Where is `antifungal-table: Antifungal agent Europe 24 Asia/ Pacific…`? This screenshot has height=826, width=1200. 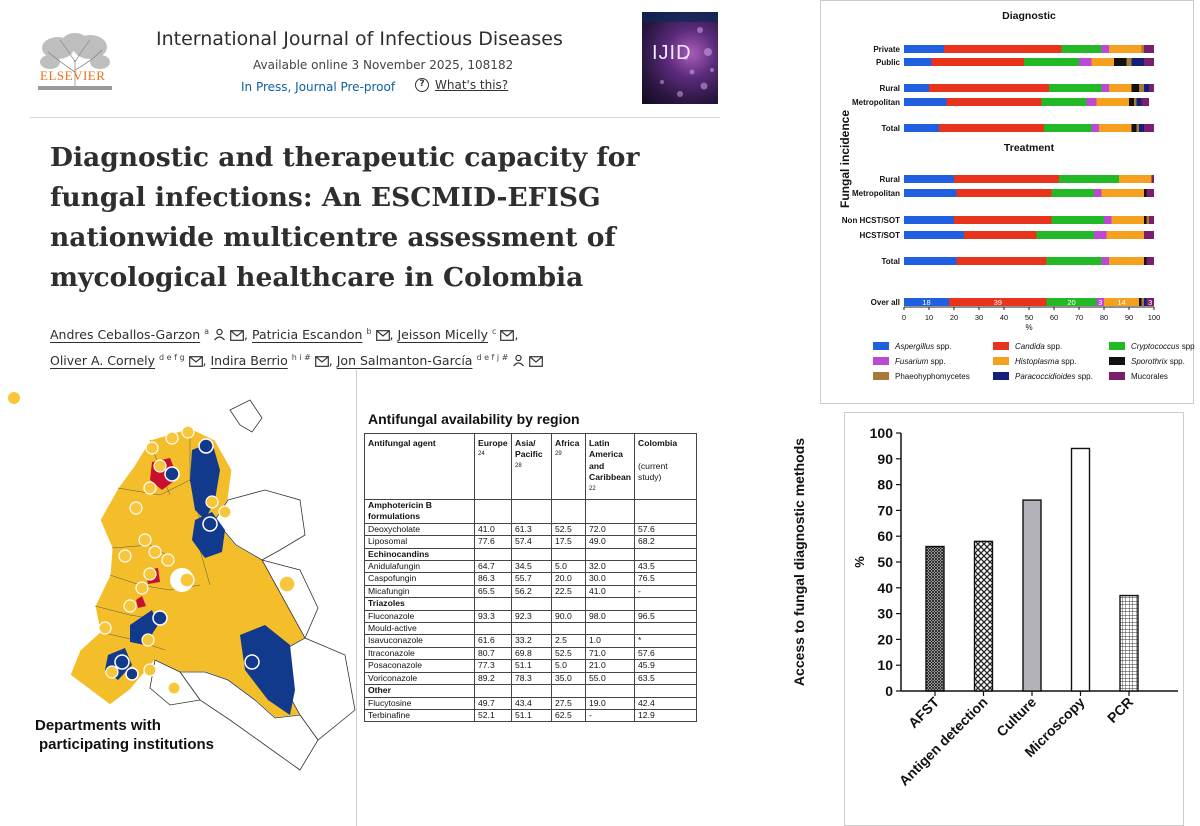 antifungal-table: Antifungal agent Europe 24 Asia/ Pacific… is located at coordinates (531, 578).